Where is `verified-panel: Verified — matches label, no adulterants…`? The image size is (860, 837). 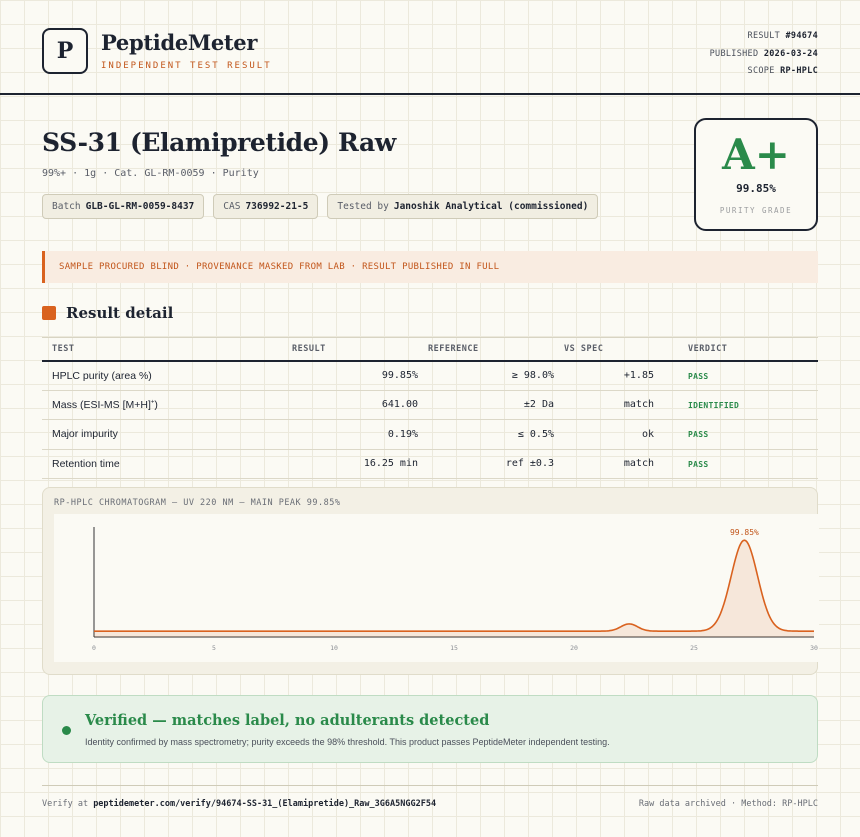
verified-panel: Verified — matches label, no adulterants… is located at coordinates (430, 729).